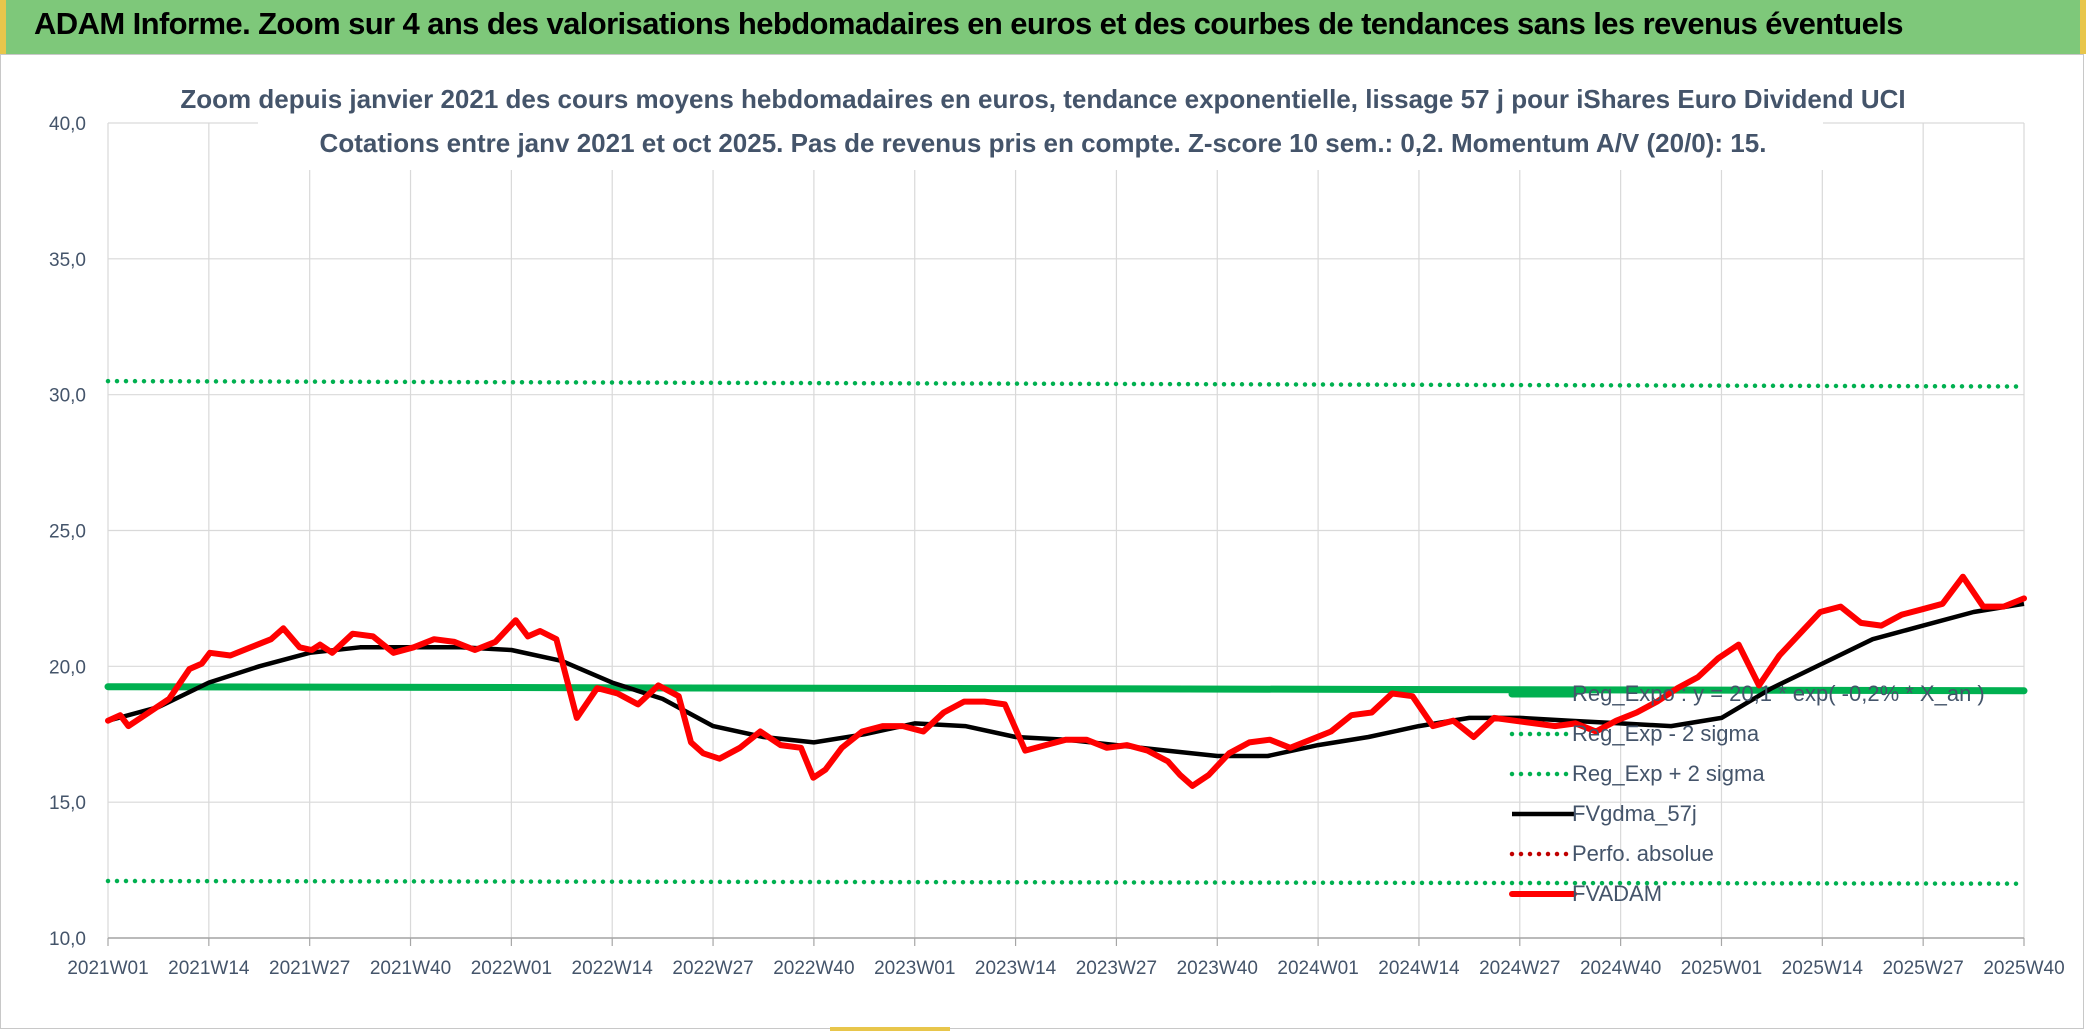 The width and height of the screenshot is (2086, 1031). What do you see at coordinates (209, 968) in the screenshot?
I see `x-tick-label: 2021W14` at bounding box center [209, 968].